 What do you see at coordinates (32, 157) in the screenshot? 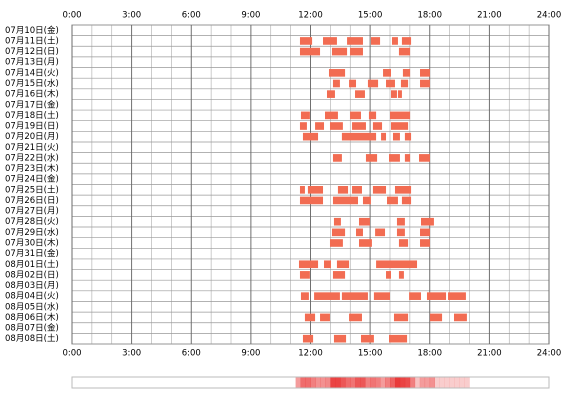
I see `row-label: 07月22日(水)` at bounding box center [32, 157].